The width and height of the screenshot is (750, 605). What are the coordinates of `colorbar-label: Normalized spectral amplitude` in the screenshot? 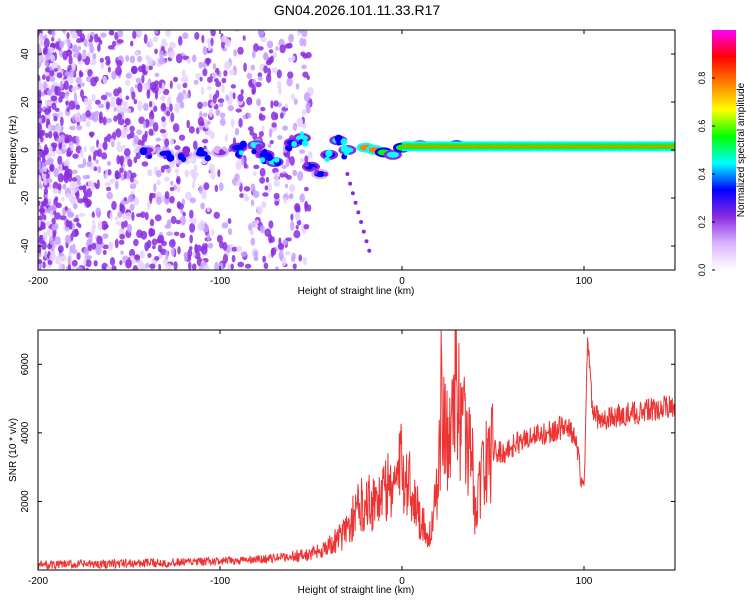 It's located at (741, 149).